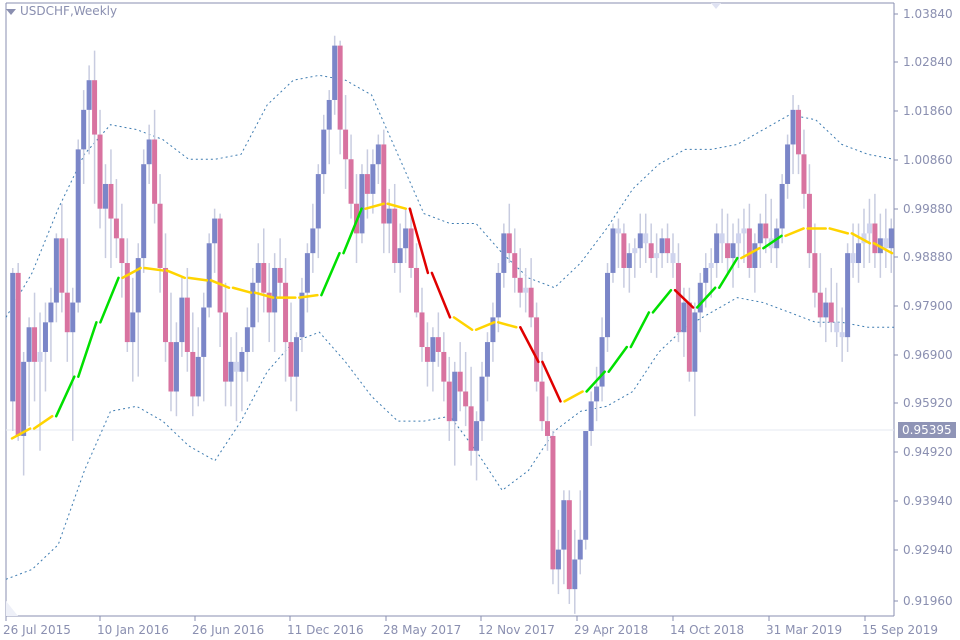 This screenshot has height=640, width=960. Describe the element at coordinates (928, 452) in the screenshot. I see `y-tick-label: 0.94920` at that location.